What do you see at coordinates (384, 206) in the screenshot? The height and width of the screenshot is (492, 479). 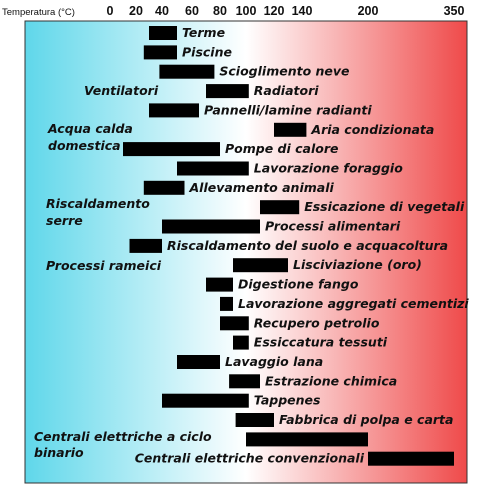 I see `bar-label: Essicazione di vegetali` at bounding box center [384, 206].